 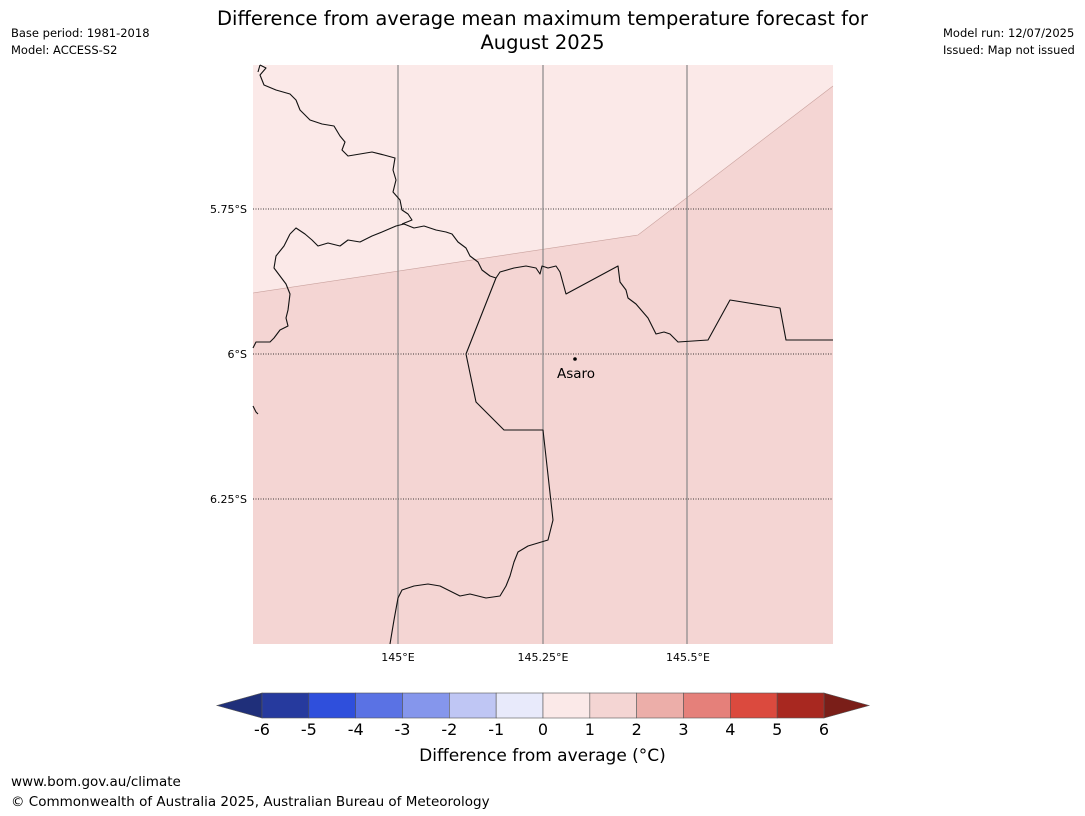 I want to click on colorbar: -6 -5 -4 -3 -2 -1 0 1 2 3 4 5 6, so click(x=543, y=715).